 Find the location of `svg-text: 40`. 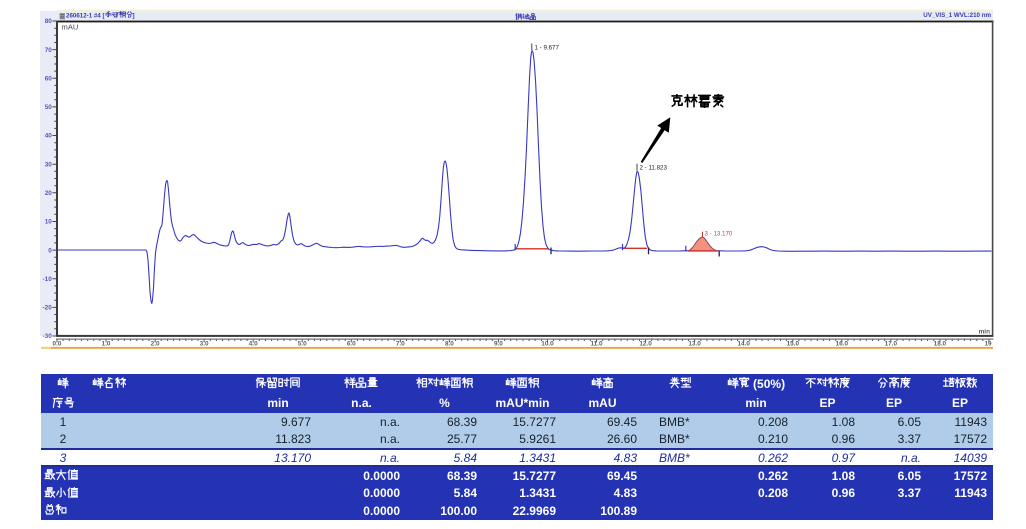

svg-text: 40 is located at coordinates (49, 136).